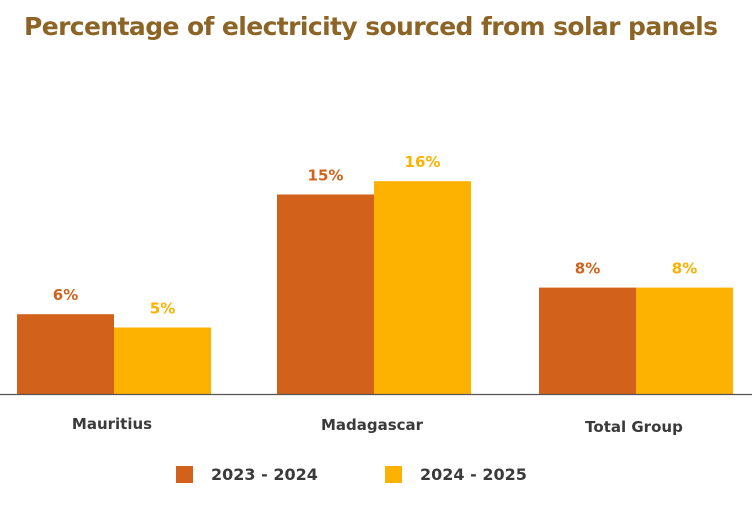  Describe the element at coordinates (634, 427) in the screenshot. I see `category-label-total-group: Total Group` at that location.